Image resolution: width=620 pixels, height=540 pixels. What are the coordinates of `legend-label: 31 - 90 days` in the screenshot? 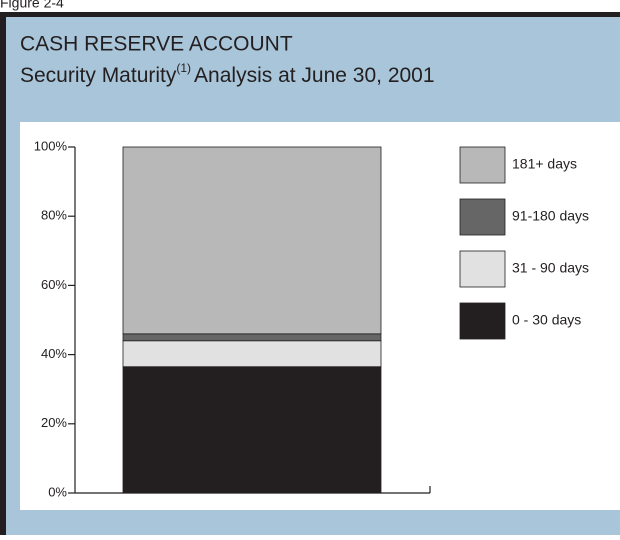 It's located at (550, 268).